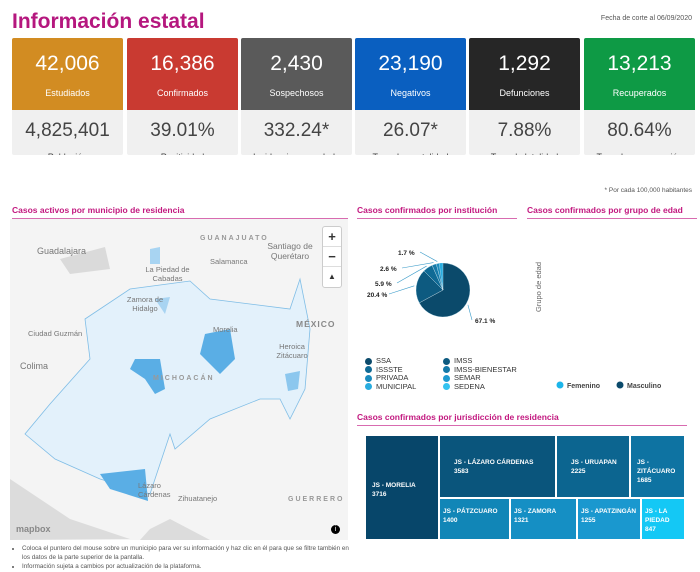 This screenshot has width=700, height=572. I want to click on stat-card-header: 13,213 Recuperados, so click(639, 74).